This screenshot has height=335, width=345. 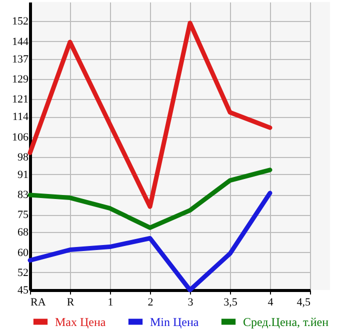 I want to click on y-tick-label: 121, so click(x=20, y=100).